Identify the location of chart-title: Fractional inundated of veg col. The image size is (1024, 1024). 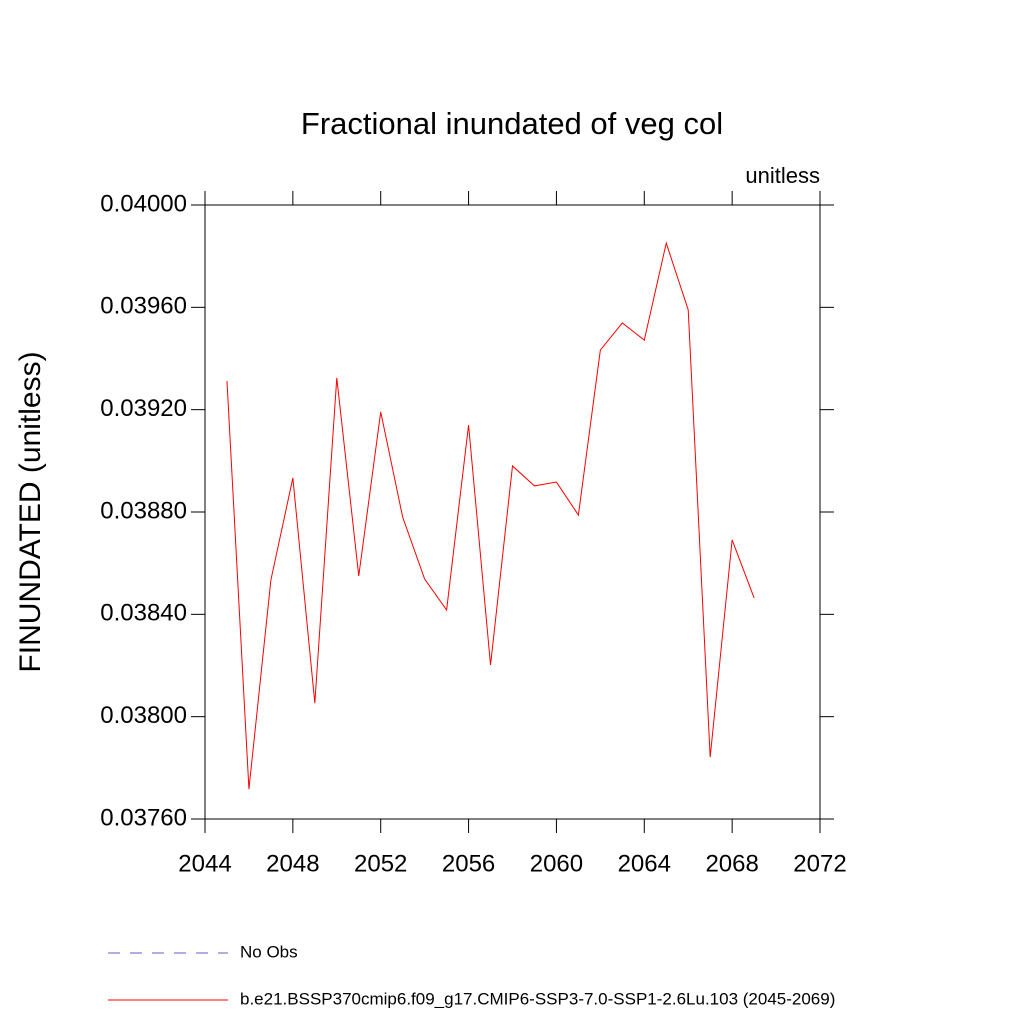
(512, 123).